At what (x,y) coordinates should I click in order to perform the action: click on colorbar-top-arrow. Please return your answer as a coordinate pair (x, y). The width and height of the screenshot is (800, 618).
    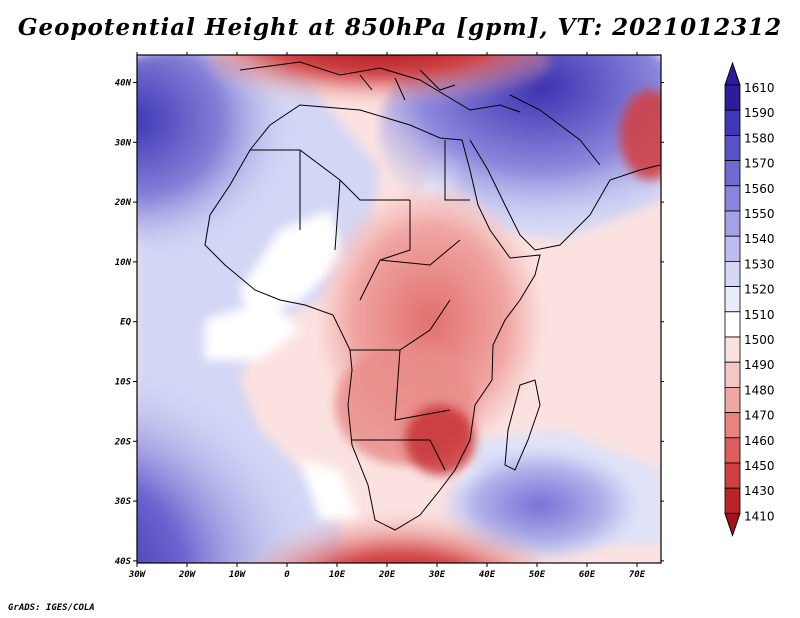
    Looking at the image, I should click on (732, 73).